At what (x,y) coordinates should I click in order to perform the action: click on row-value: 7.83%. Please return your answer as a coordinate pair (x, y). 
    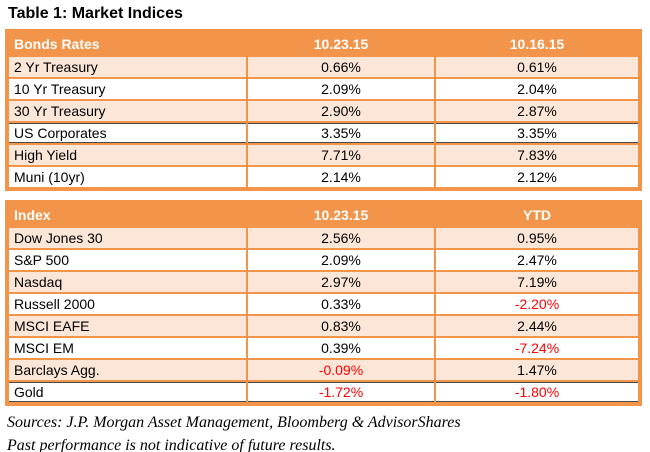
    Looking at the image, I should click on (537, 155).